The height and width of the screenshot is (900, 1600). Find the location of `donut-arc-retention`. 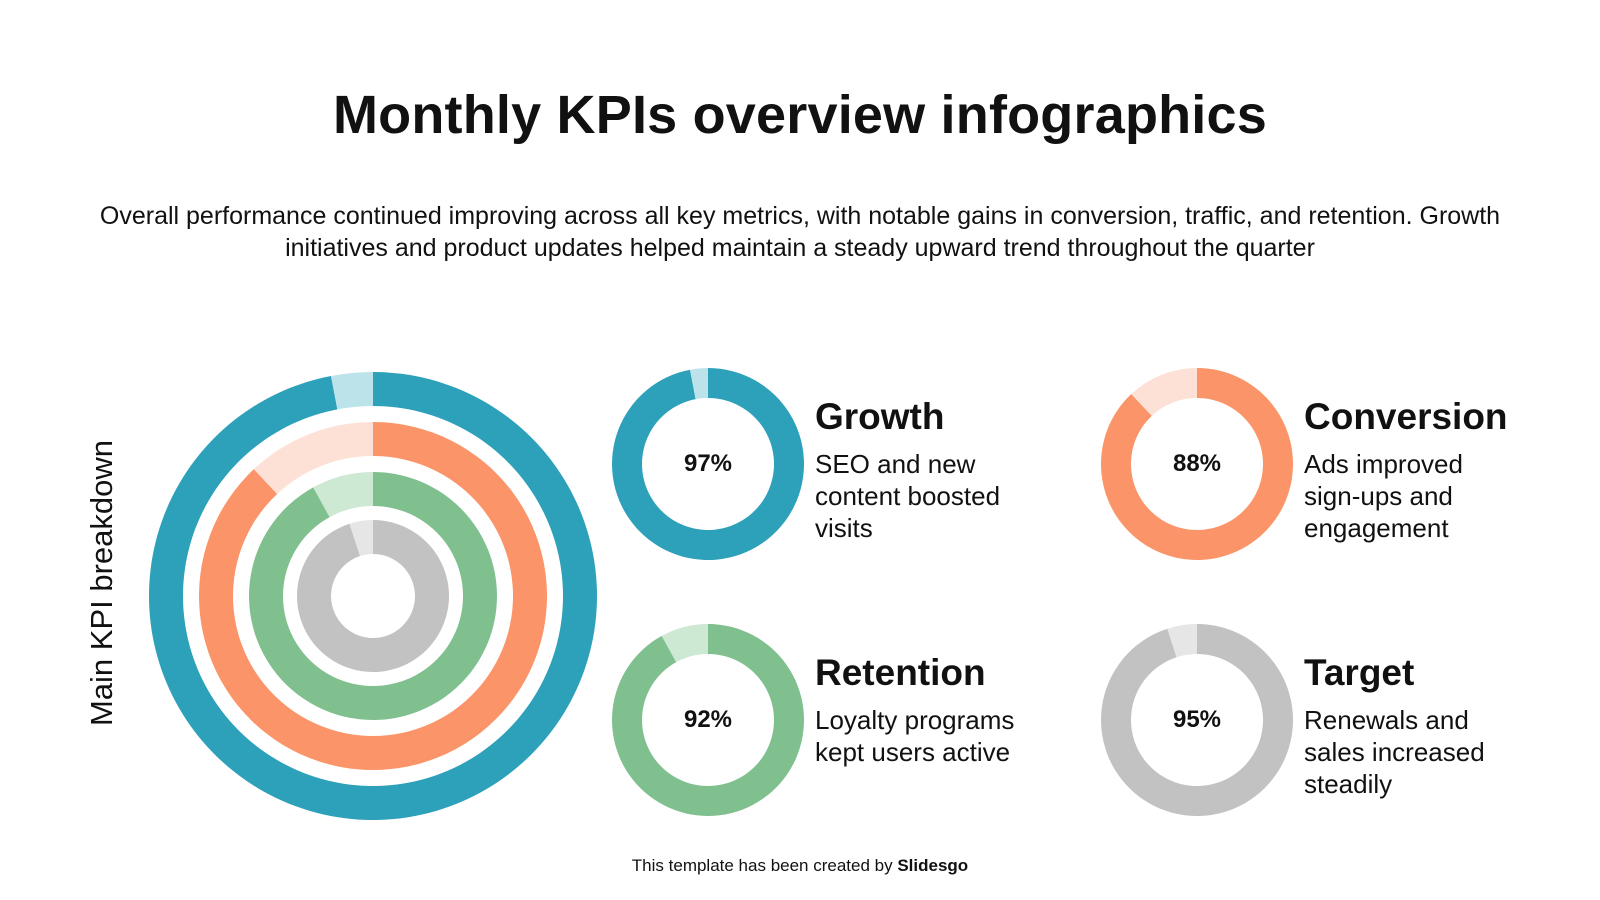

donut-arc-retention is located at coordinates (708, 720).